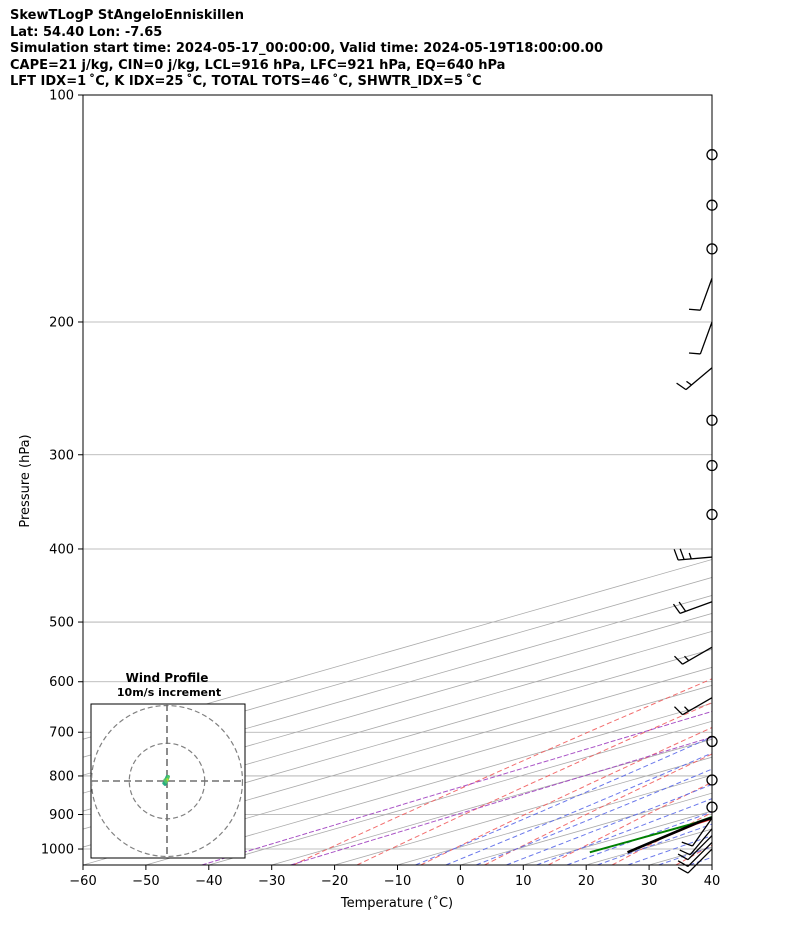  I want to click on title-location: Lat: 54.40 Lon: -7.65, so click(86, 32).